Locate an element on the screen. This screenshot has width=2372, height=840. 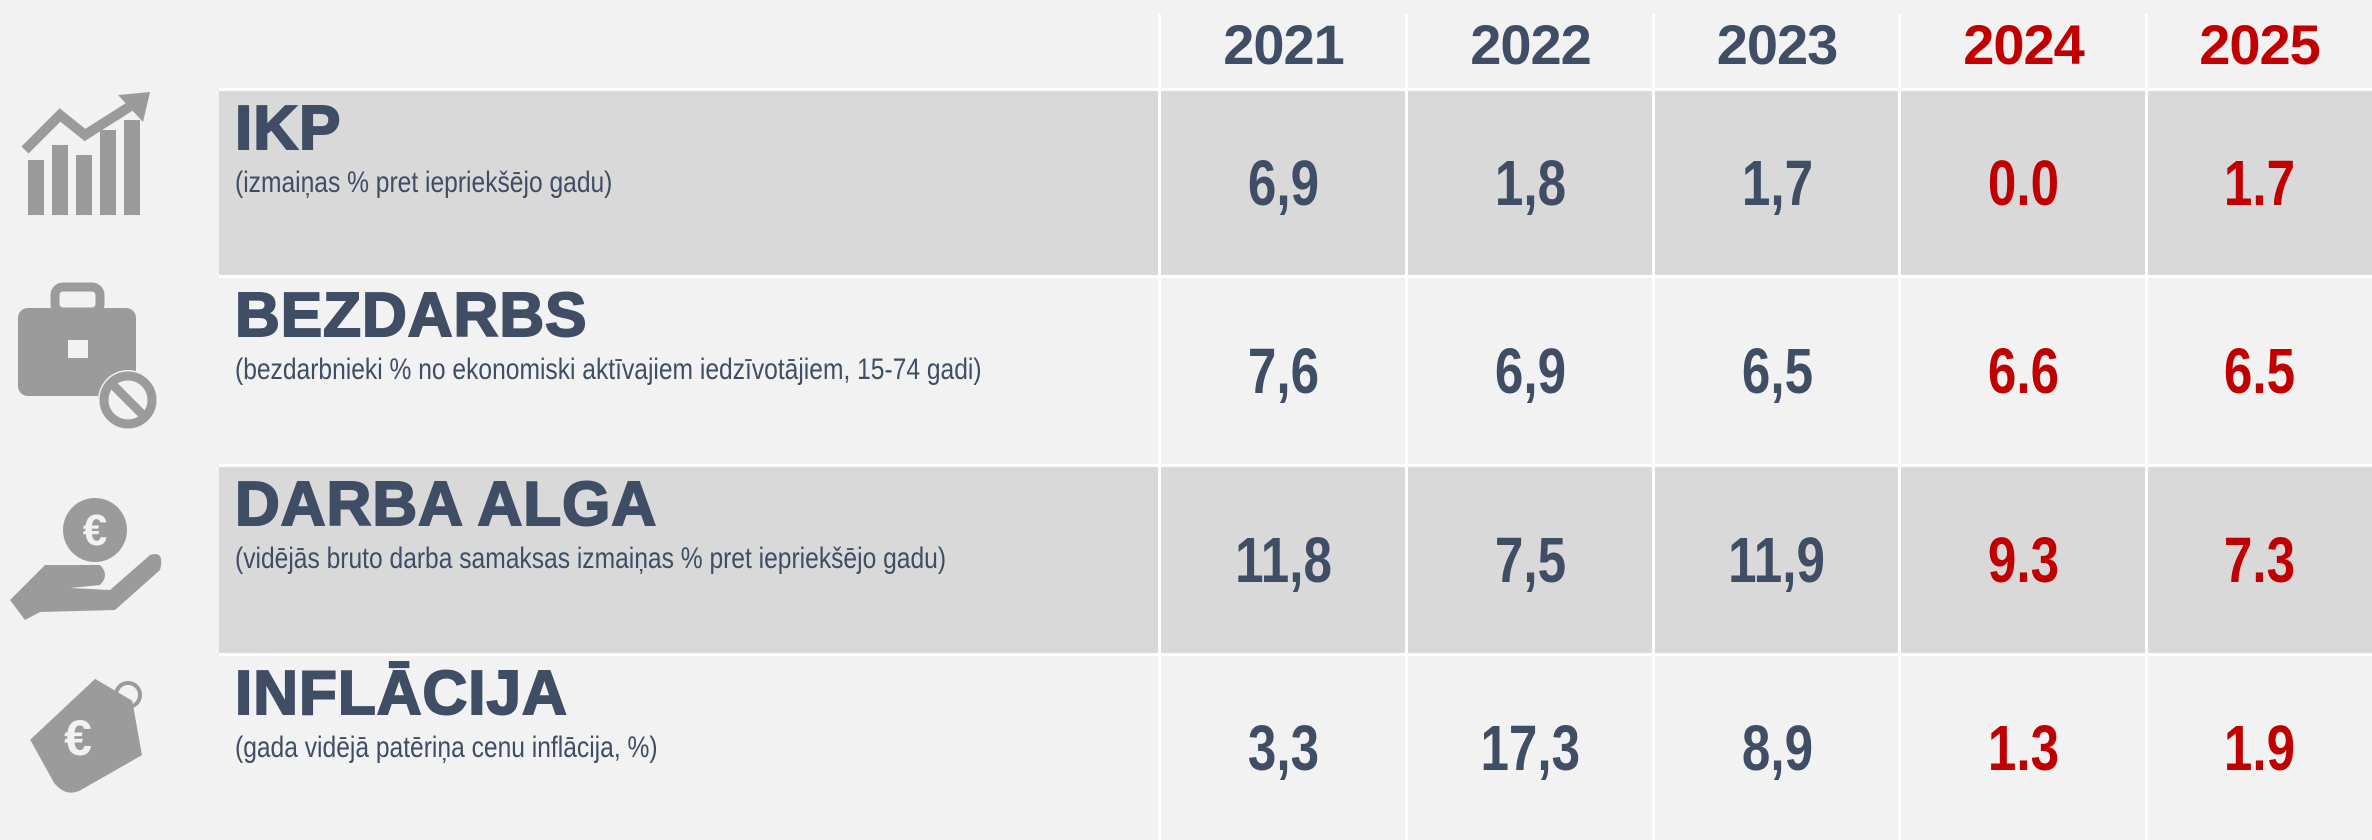
value: 7,6 is located at coordinates (1283, 371).